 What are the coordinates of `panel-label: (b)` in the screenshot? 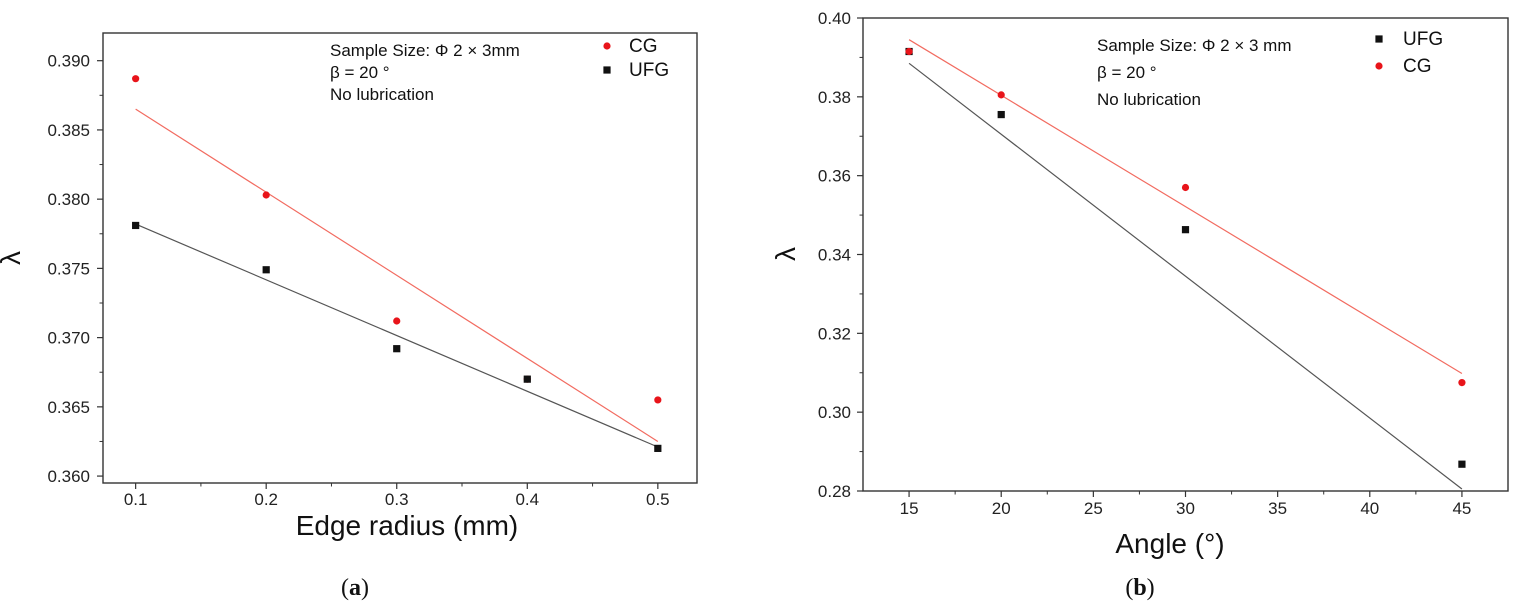 It's located at (1139, 588).